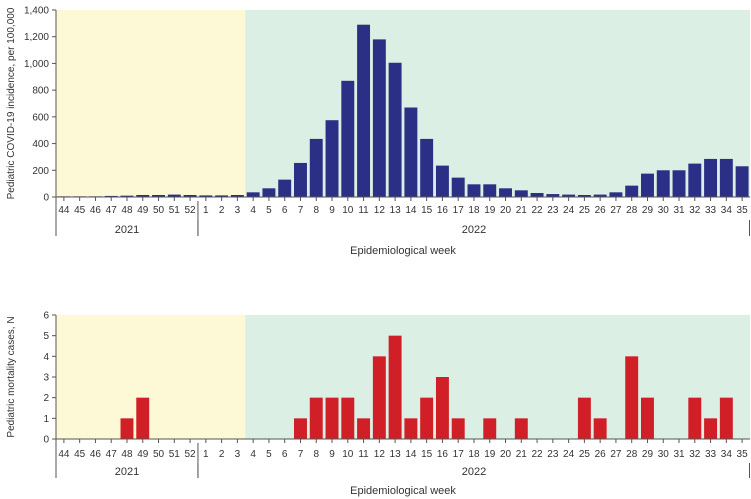  Describe the element at coordinates (36, 37) in the screenshot. I see `incidence-y-tick-label: 1,200` at that location.